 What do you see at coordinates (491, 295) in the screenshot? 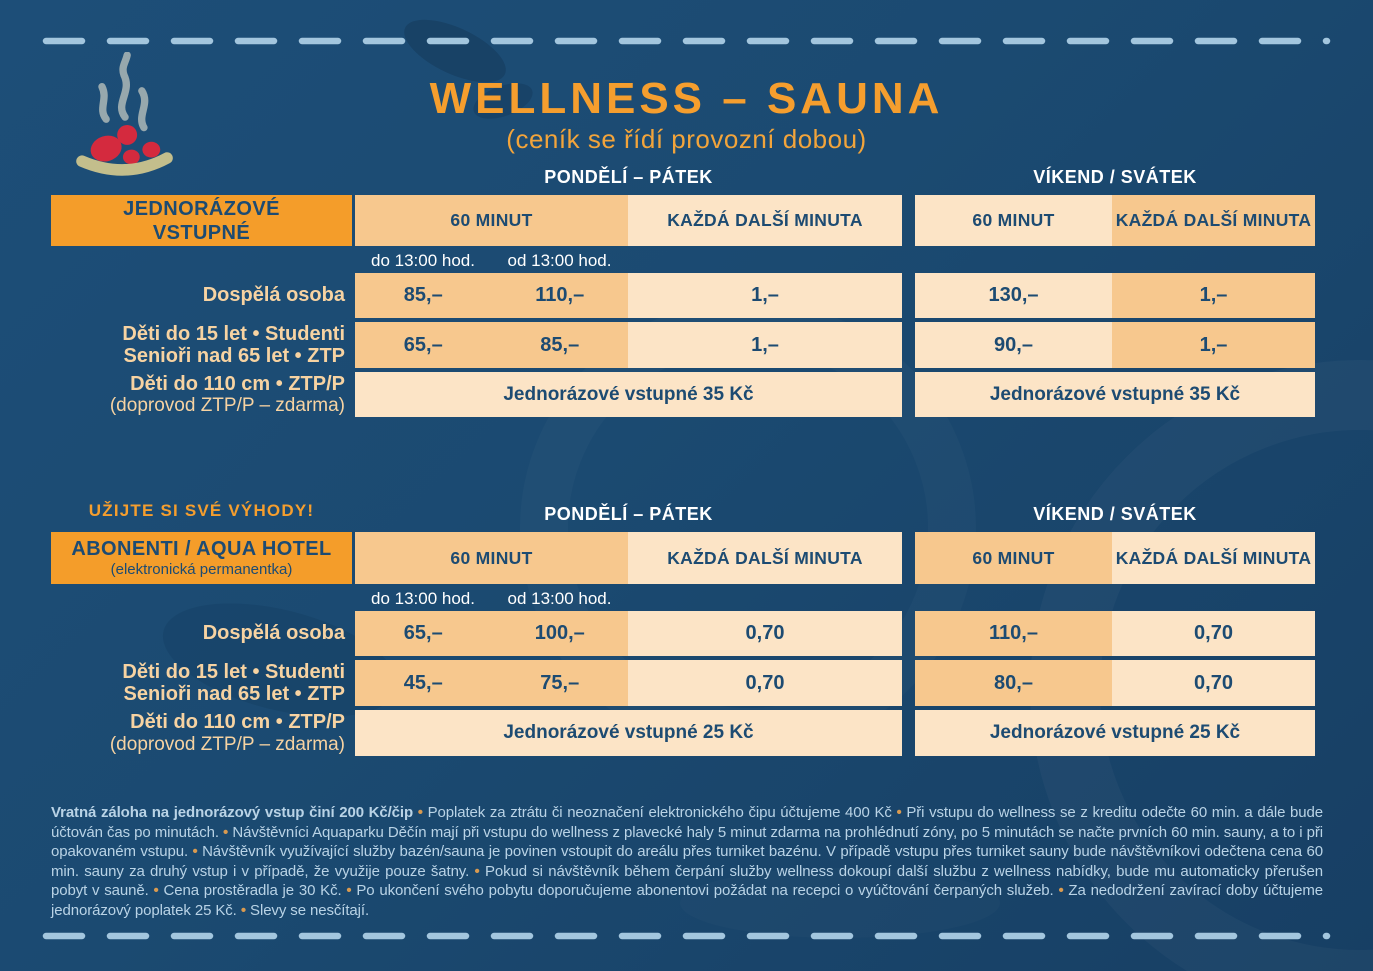
I see `table1-row1-weekday-60: 85,– 110,–` at bounding box center [491, 295].